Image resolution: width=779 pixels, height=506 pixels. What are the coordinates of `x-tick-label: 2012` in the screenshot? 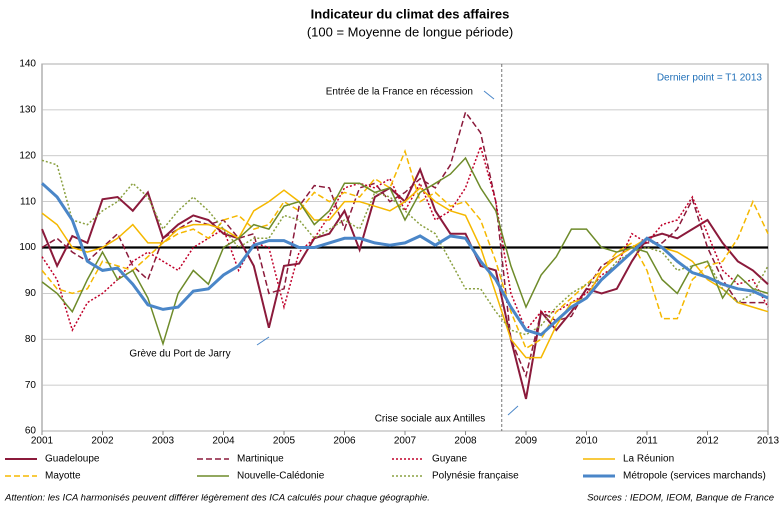 It's located at (707, 441).